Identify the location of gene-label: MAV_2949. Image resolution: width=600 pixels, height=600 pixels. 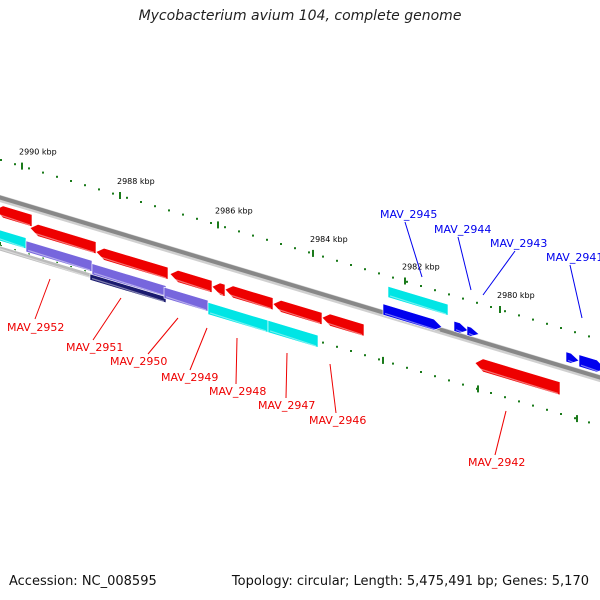
(189, 377).